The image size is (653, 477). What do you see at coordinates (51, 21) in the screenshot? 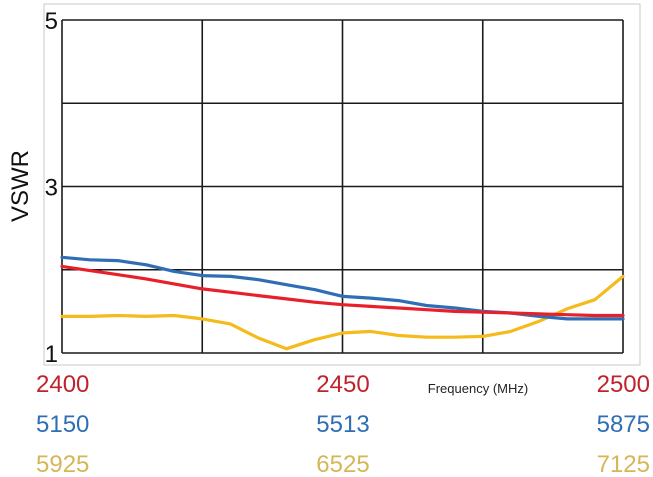
I see `y-tick-label: 5` at bounding box center [51, 21].